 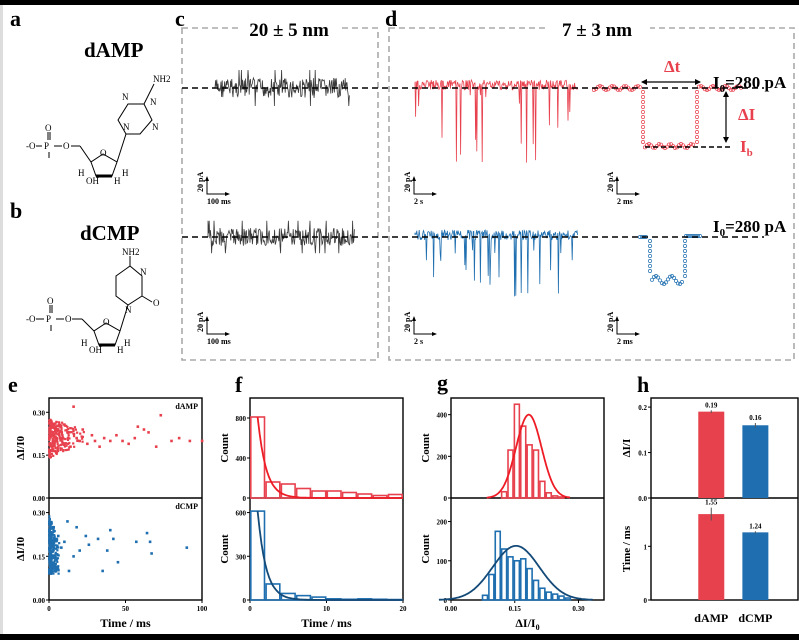 What do you see at coordinates (637, 194) in the screenshot?
I see `arrow-right-icon` at bounding box center [637, 194].